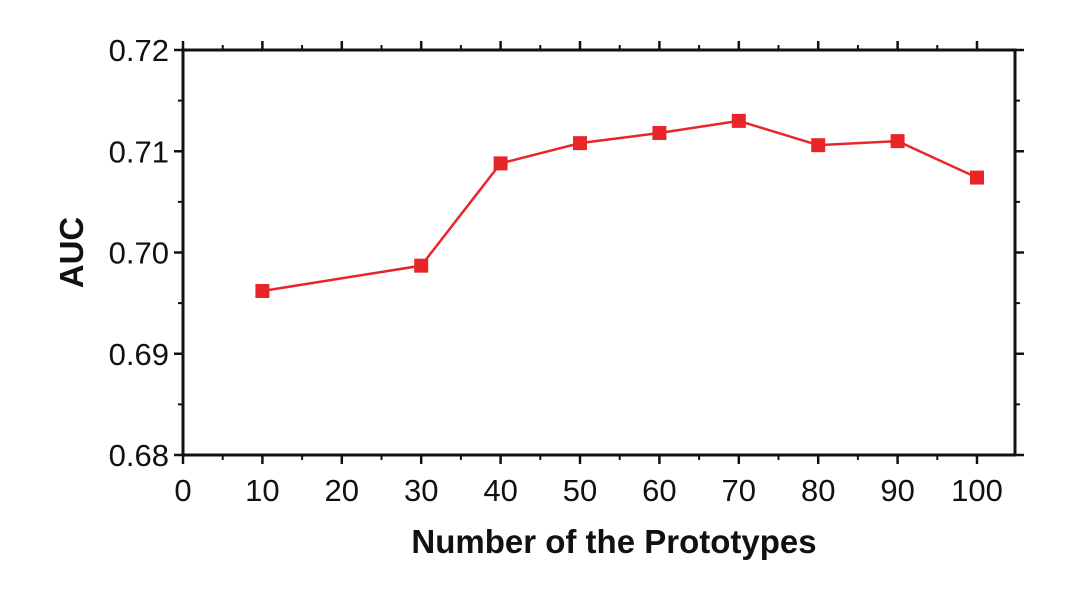  What do you see at coordinates (139, 455) in the screenshot?
I see `y-tick-label: 0.68` at bounding box center [139, 455].